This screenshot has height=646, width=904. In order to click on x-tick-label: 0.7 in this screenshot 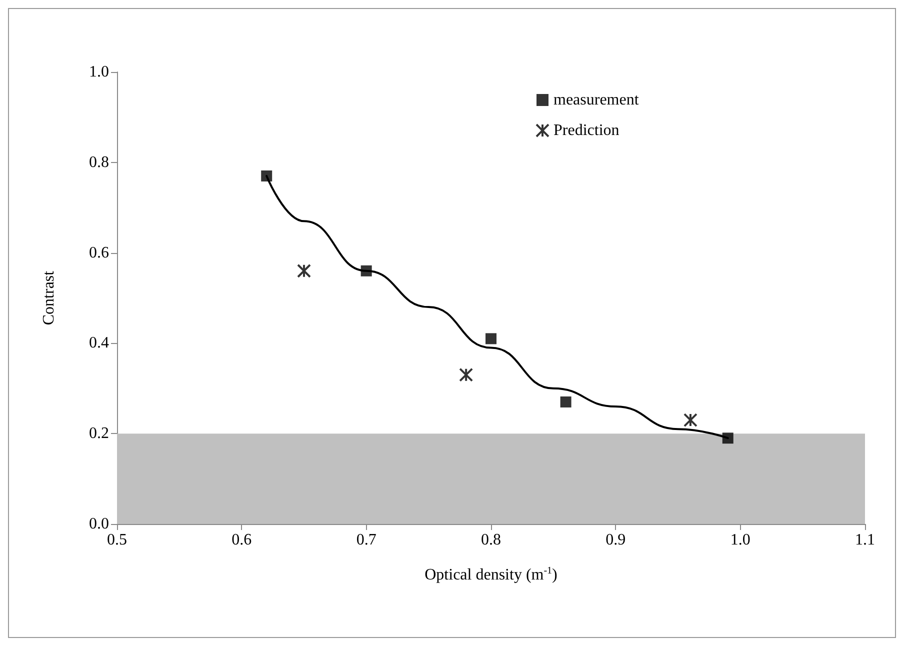, I will do `click(366, 540)`.